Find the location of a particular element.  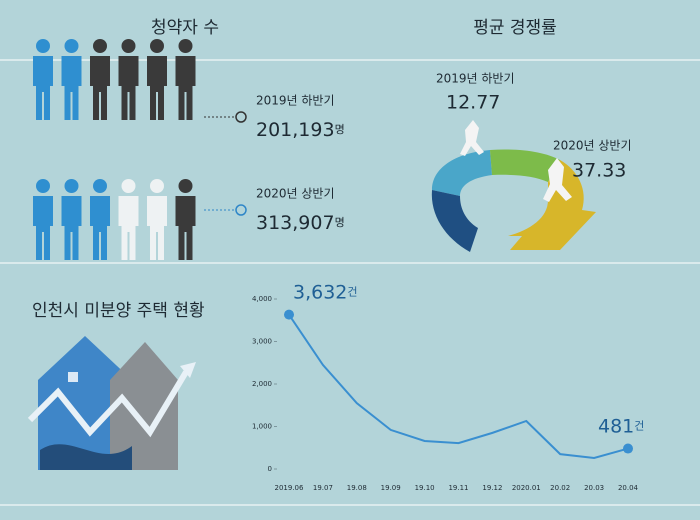

x-tick-label: 19.11 is located at coordinates (458, 488).